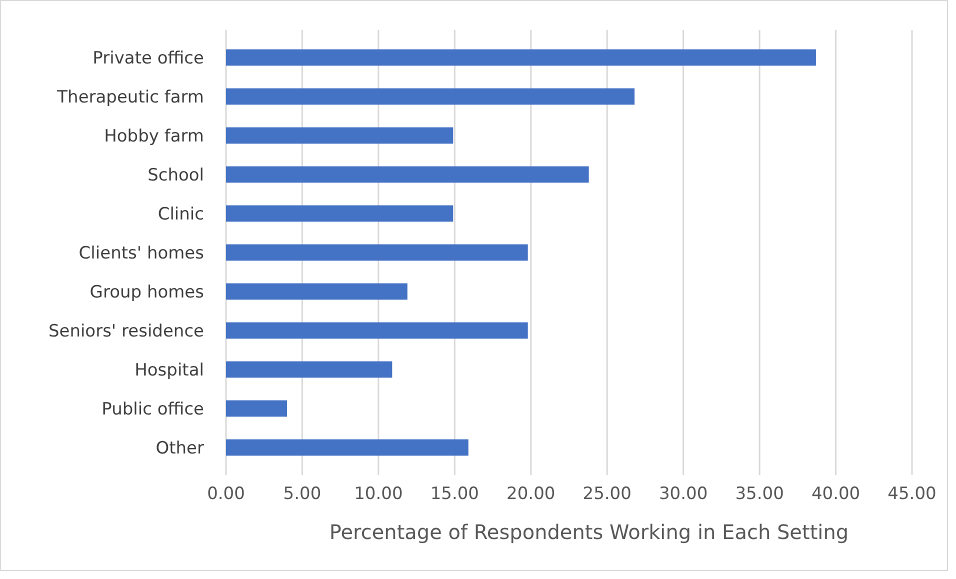  I want to click on y-tick-label: School, so click(176, 175).